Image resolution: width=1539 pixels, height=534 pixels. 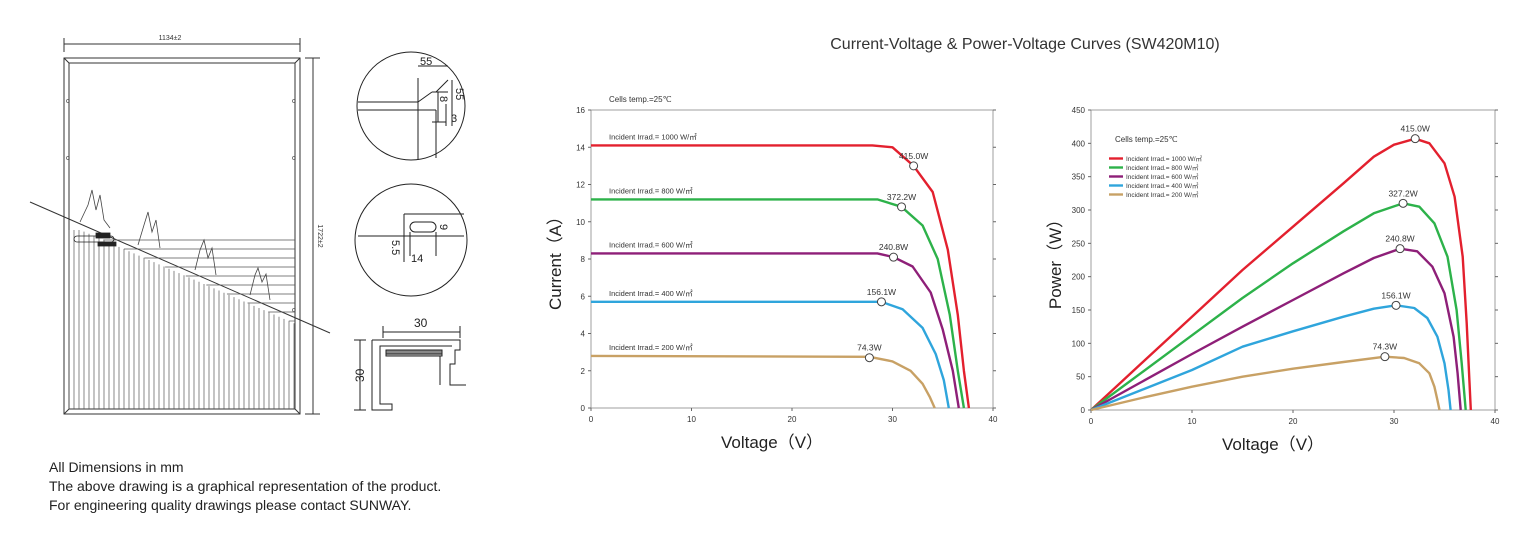 What do you see at coordinates (411, 240) in the screenshot?
I see `detail-circle-hole` at bounding box center [411, 240].